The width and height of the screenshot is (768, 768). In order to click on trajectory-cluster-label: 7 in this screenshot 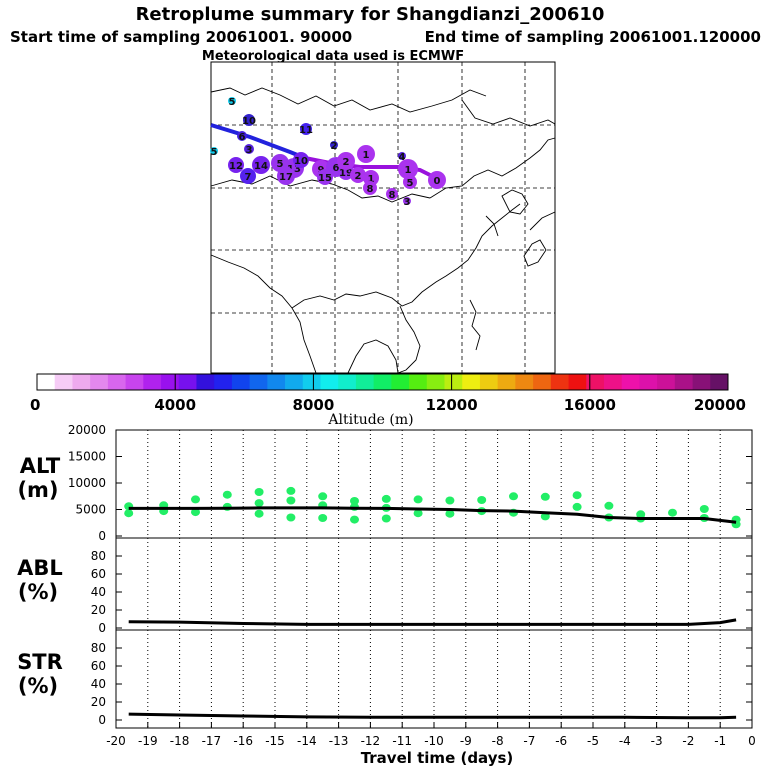, I will do `click(248, 177)`.